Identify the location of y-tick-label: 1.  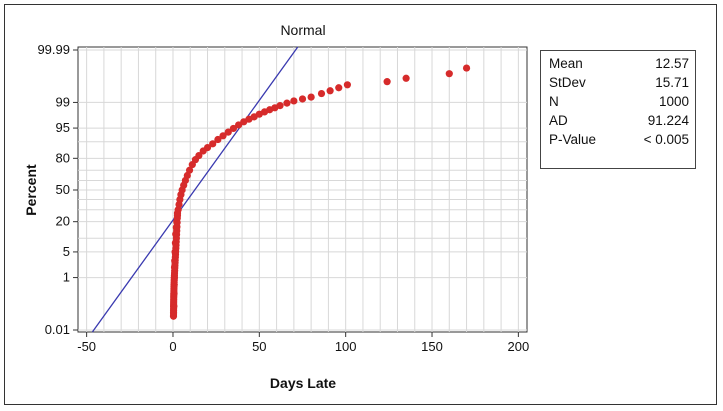
(66, 277).